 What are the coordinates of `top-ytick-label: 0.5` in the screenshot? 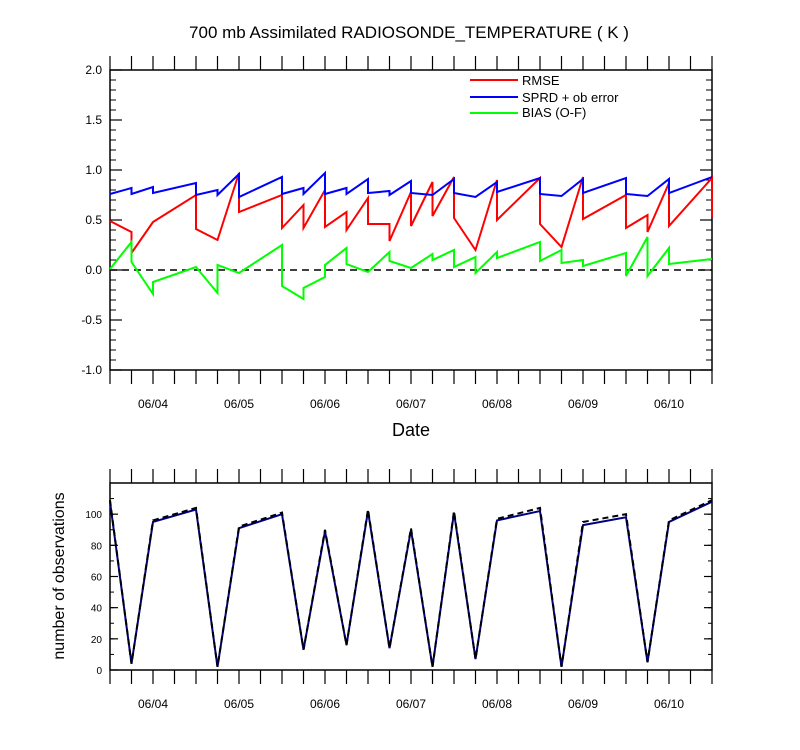 It's located at (93, 220).